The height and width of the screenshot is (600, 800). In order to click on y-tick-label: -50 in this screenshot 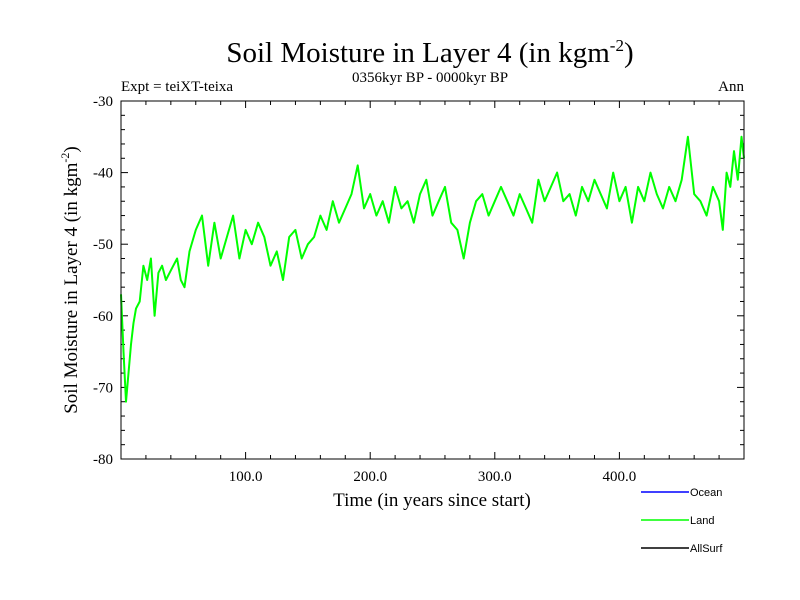, I will do `click(103, 245)`.